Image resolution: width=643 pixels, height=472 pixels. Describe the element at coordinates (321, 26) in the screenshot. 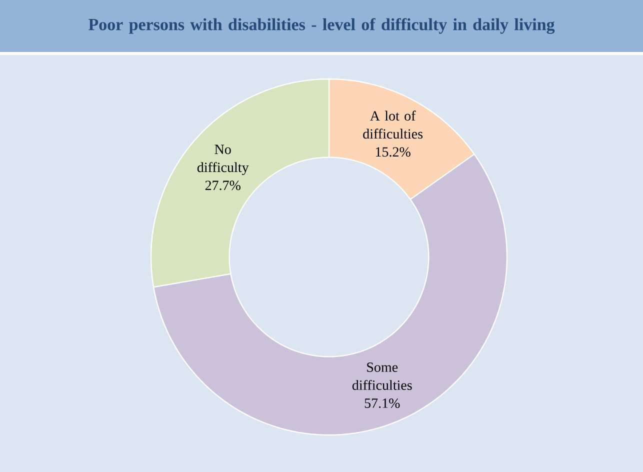

I see `chart-title: Poor persons with disabilities - level of difficulty in daily living` at that location.